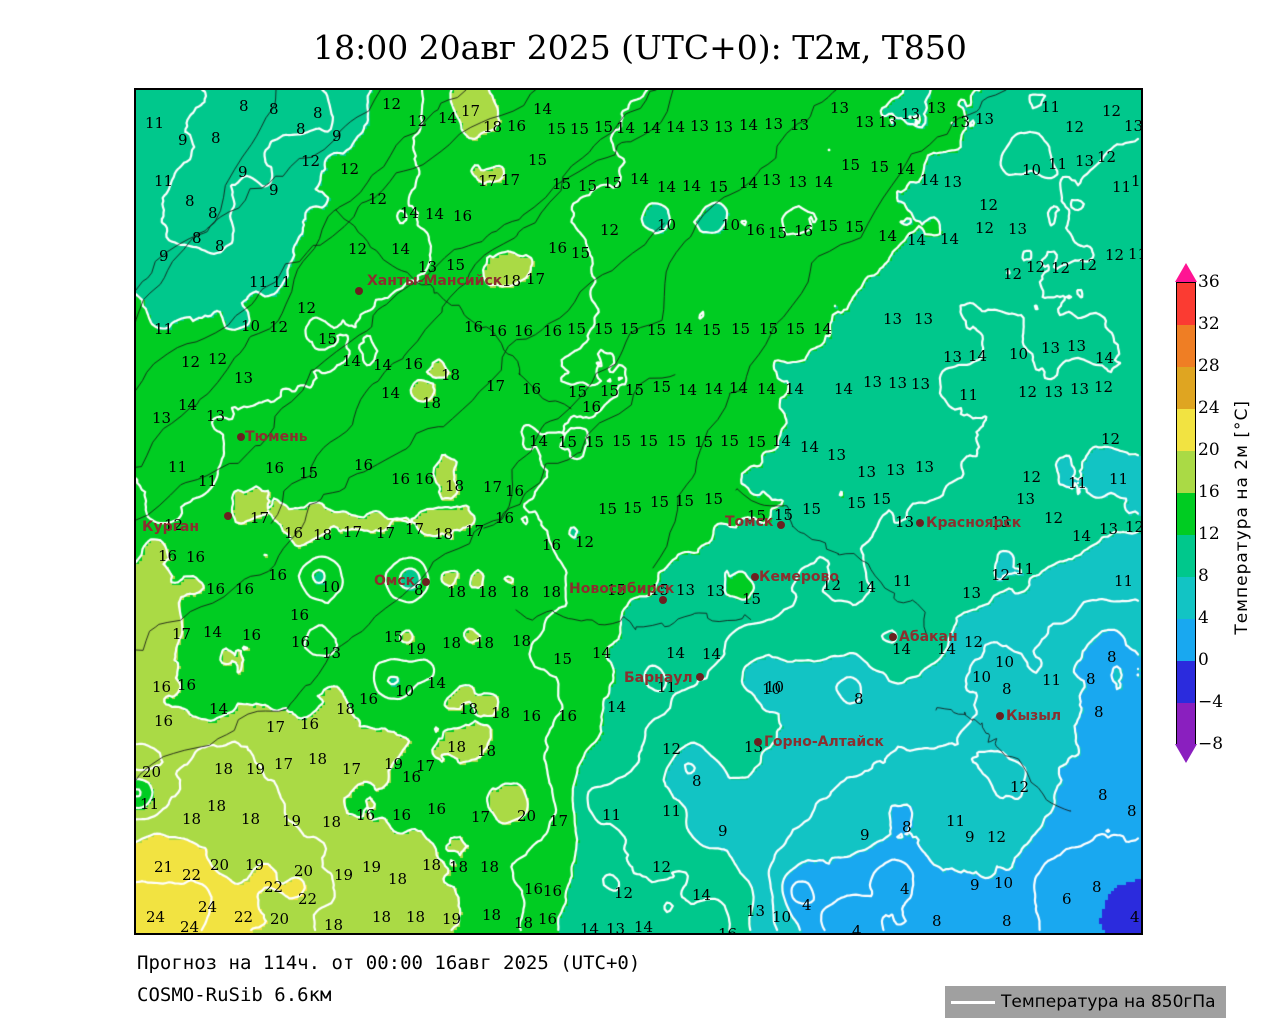 The image size is (1280, 1024). What do you see at coordinates (1186, 513) in the screenshot?
I see `colorbar-bands` at bounding box center [1186, 513].